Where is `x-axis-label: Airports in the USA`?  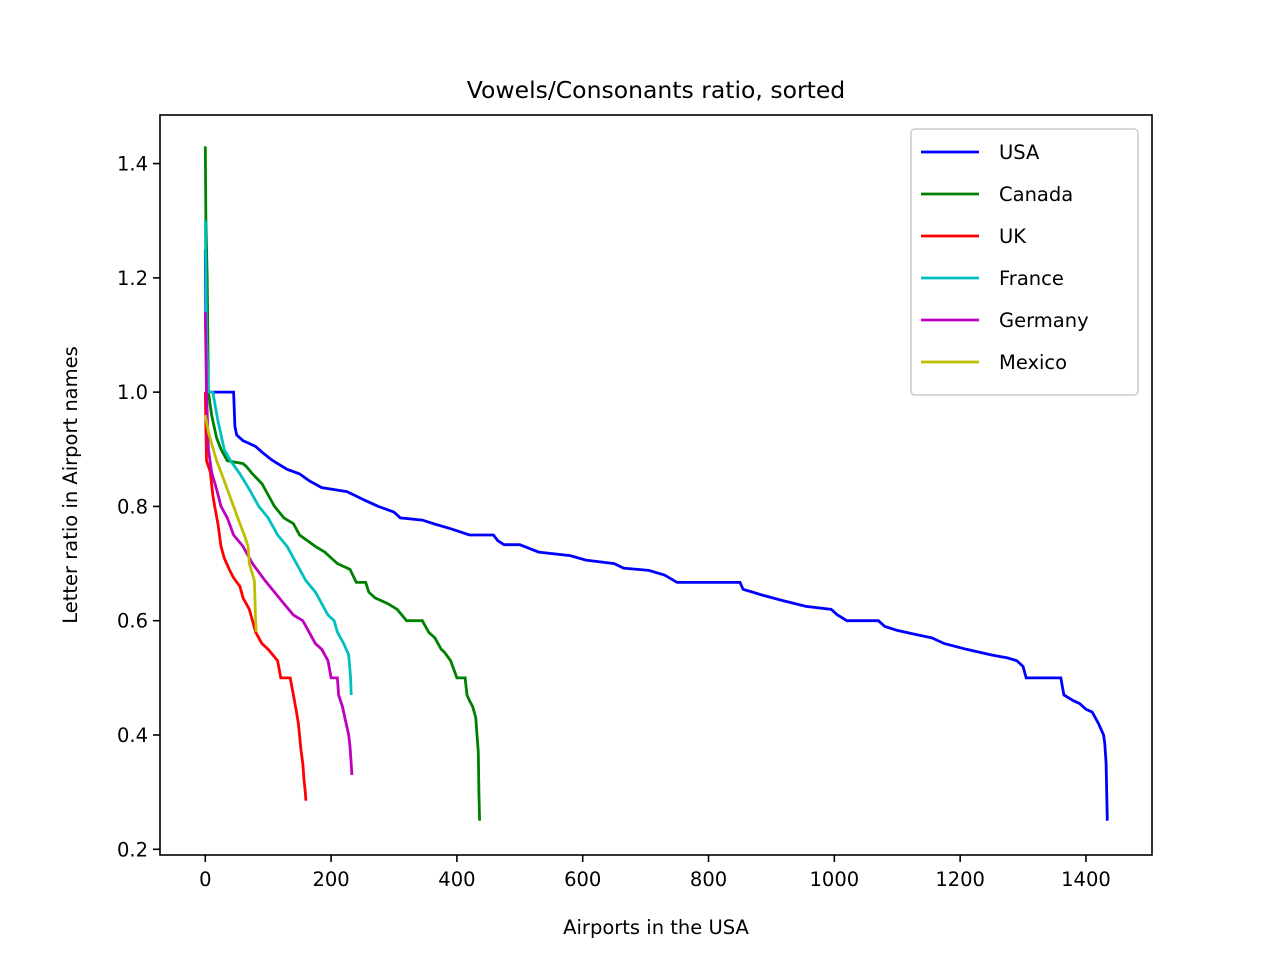 x-axis-label: Airports in the USA is located at coordinates (656, 927).